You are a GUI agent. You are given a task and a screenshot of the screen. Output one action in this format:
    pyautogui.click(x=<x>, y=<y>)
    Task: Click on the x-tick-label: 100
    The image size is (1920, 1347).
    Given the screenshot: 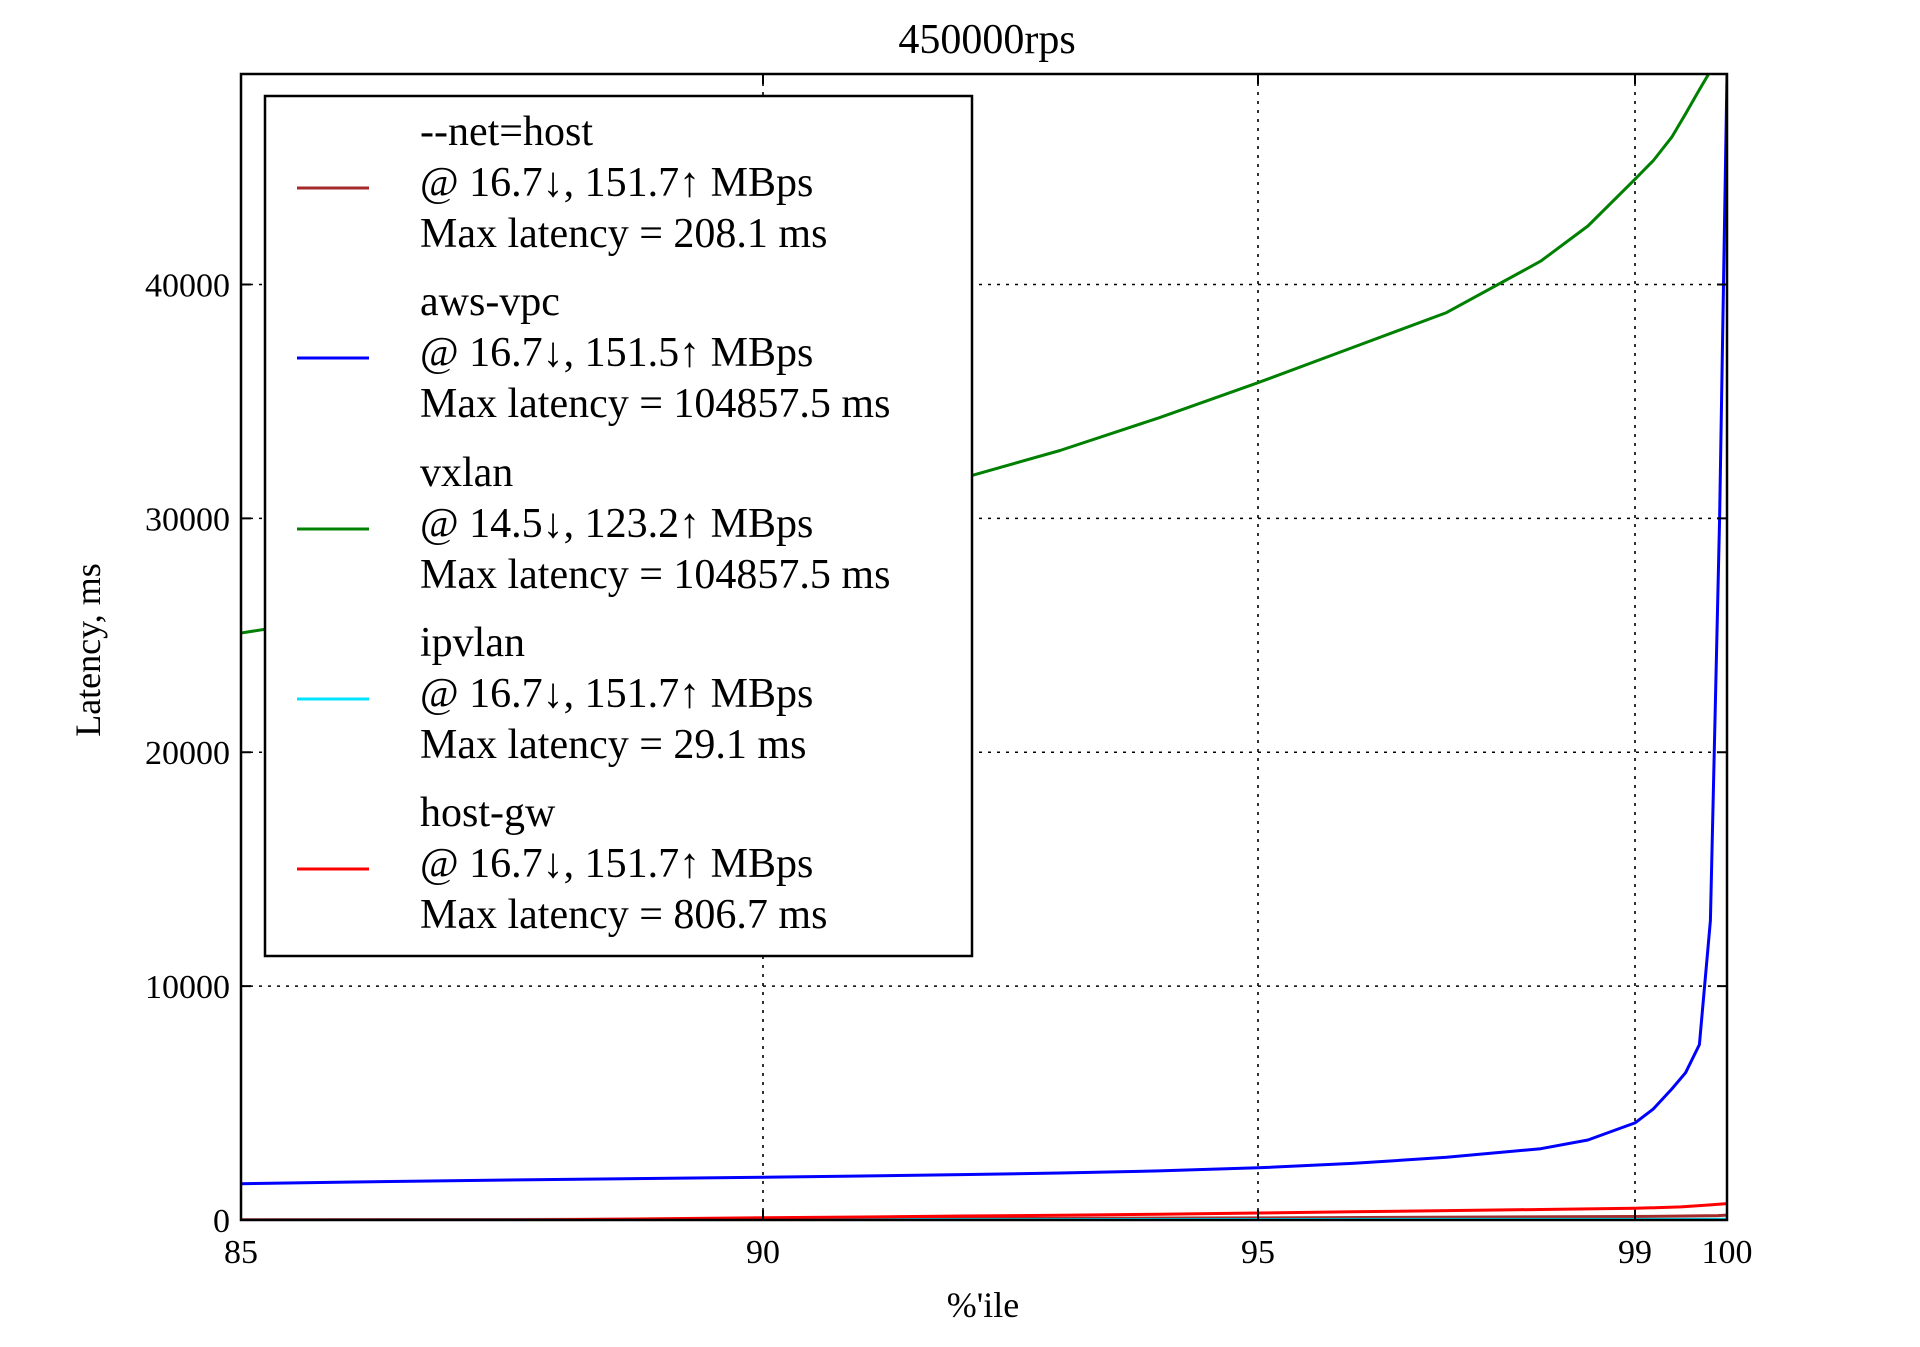 What is the action you would take?
    pyautogui.click(x=1727, y=1252)
    